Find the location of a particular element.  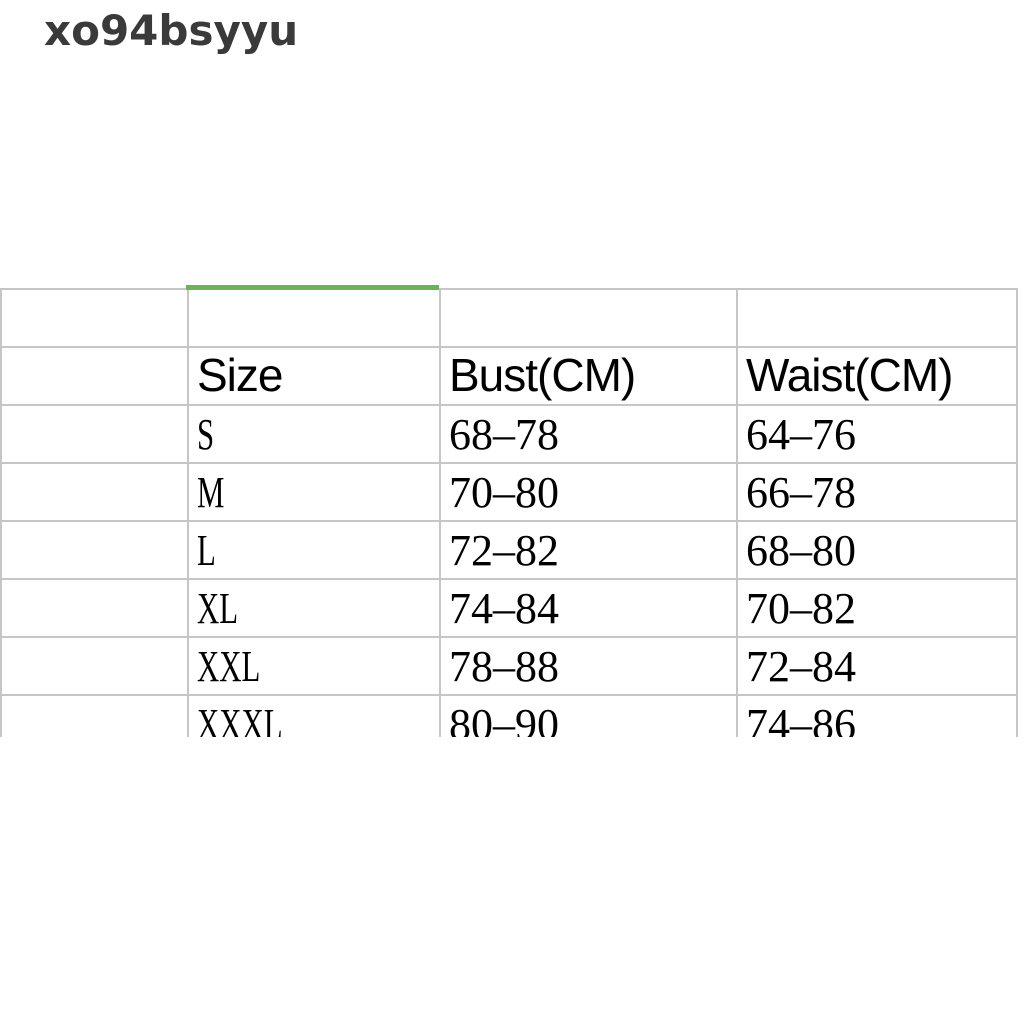

table-row: L 72–82 68–80 is located at coordinates (509, 550).